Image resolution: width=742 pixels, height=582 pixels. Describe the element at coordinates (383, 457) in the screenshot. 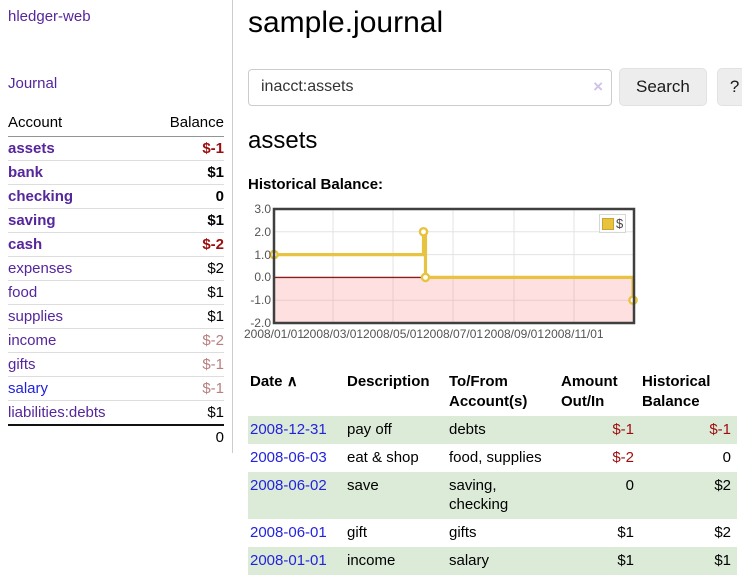

I see `transaction-description: eat & shop` at that location.